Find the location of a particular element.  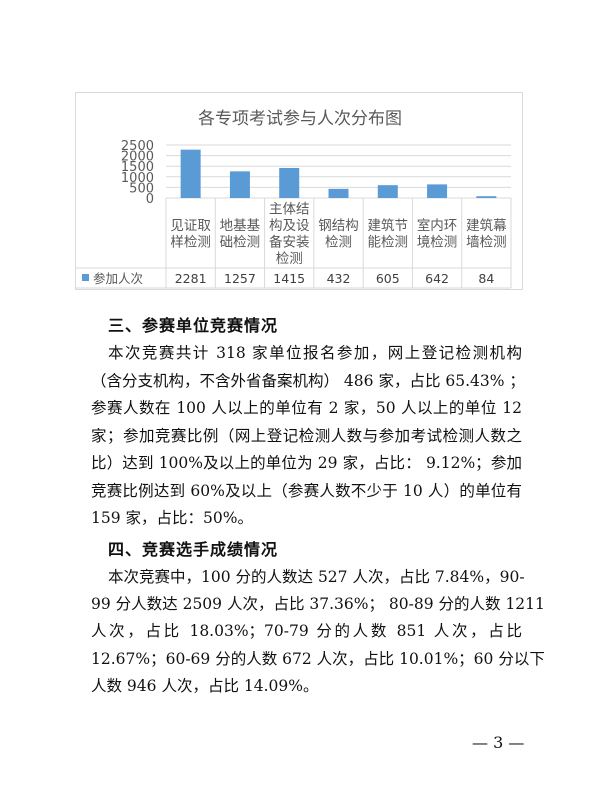

paragraph-line: 159 家，占比：50%。 is located at coordinates (172, 518).